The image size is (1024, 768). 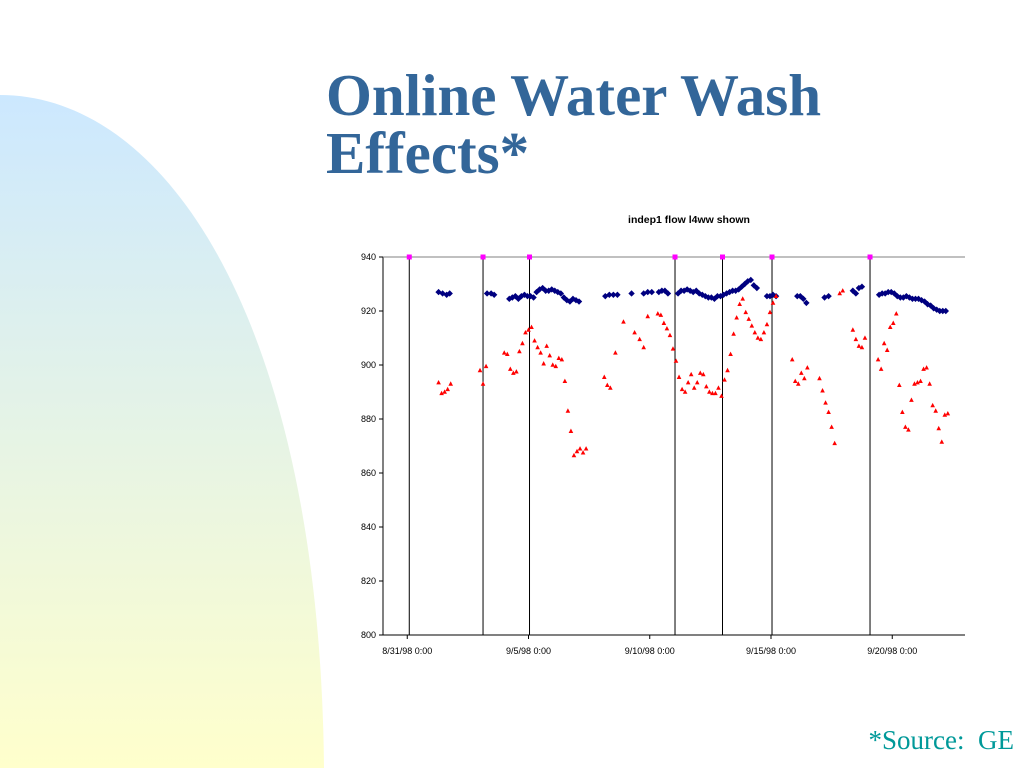 What do you see at coordinates (368, 527) in the screenshot?
I see `y-tick-label: 840` at bounding box center [368, 527].